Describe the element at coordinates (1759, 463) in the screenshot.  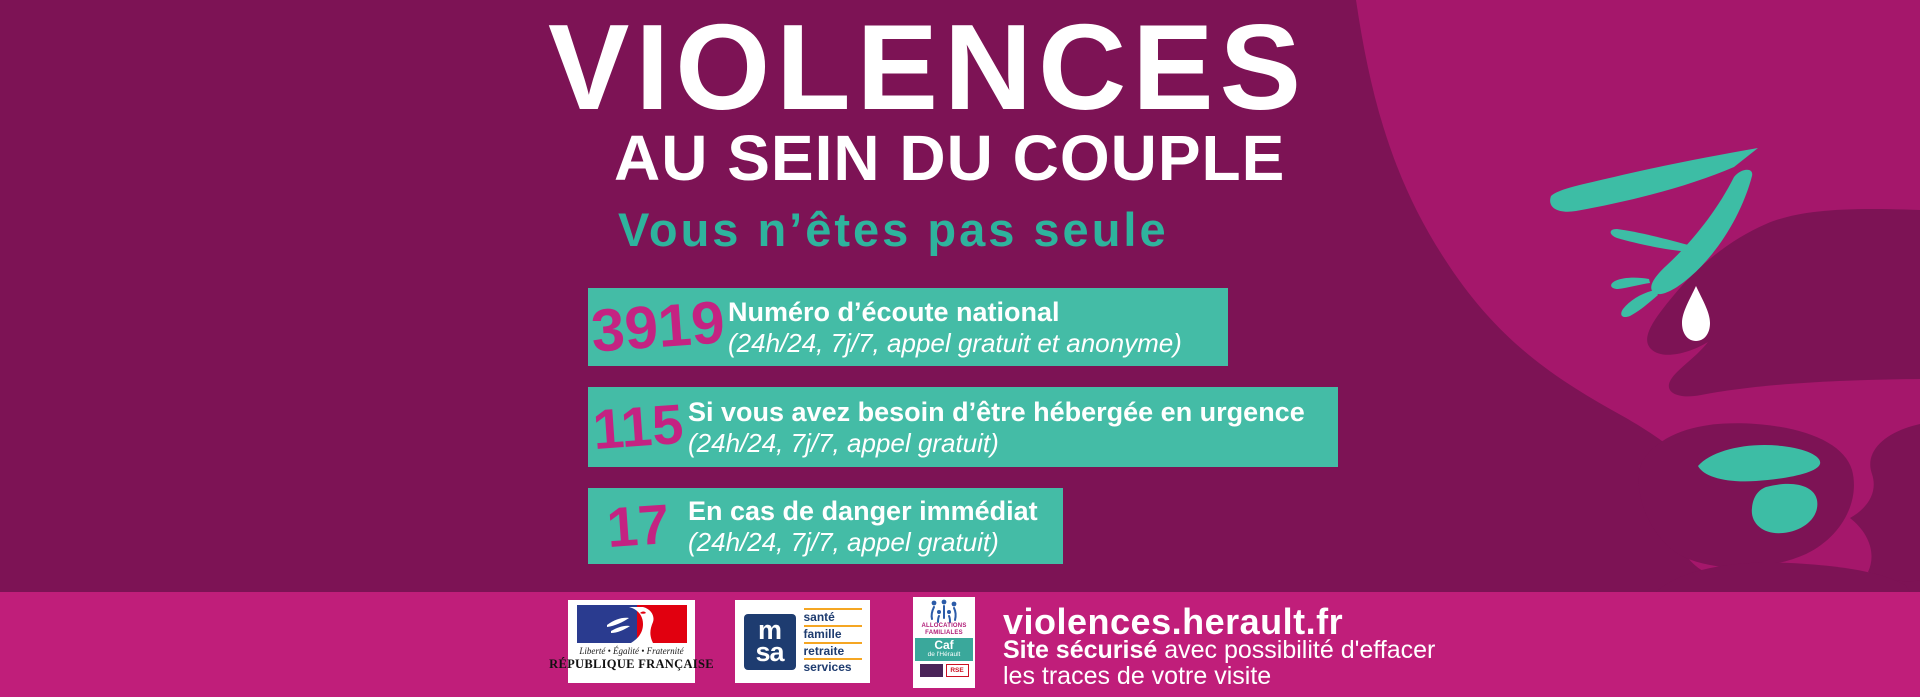
I see `teal-lips-upper` at that location.